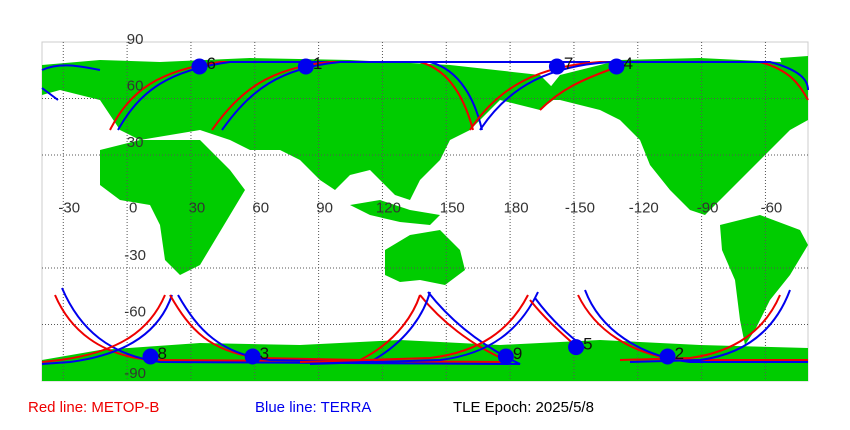  I want to click on lat-label: -90, so click(135, 373).